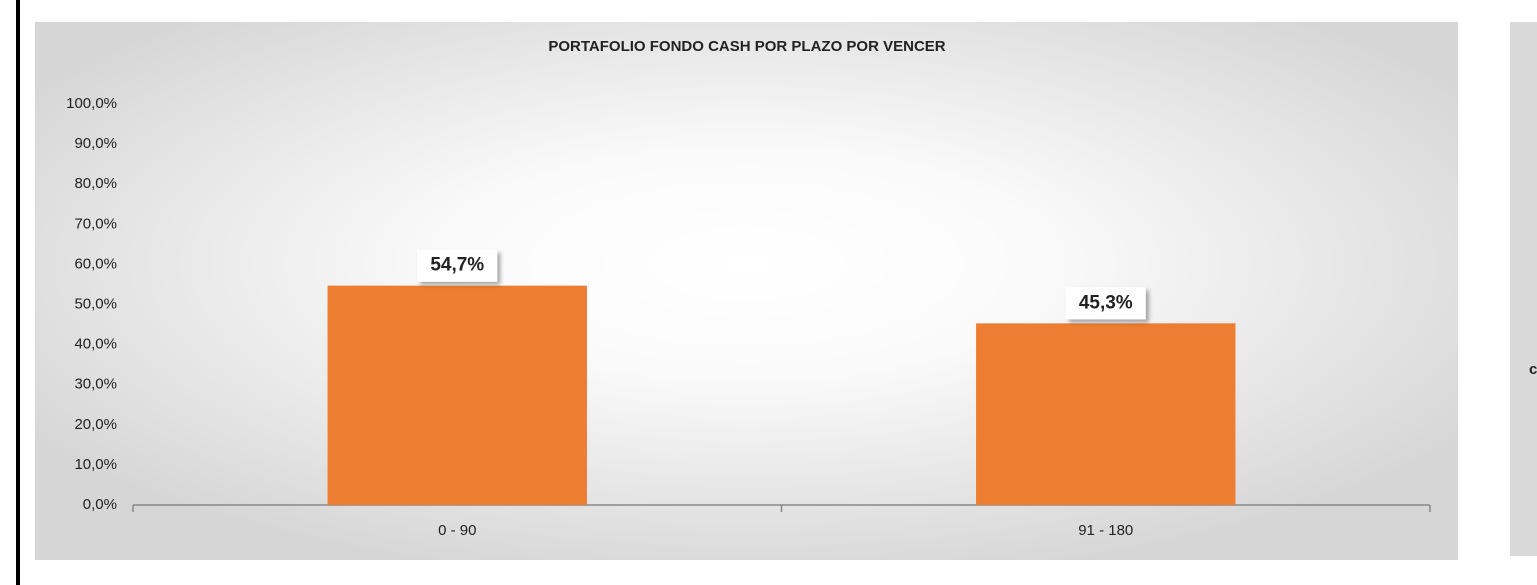  What do you see at coordinates (95, 183) in the screenshot?
I see `y-tick-label: 80,0%` at bounding box center [95, 183].